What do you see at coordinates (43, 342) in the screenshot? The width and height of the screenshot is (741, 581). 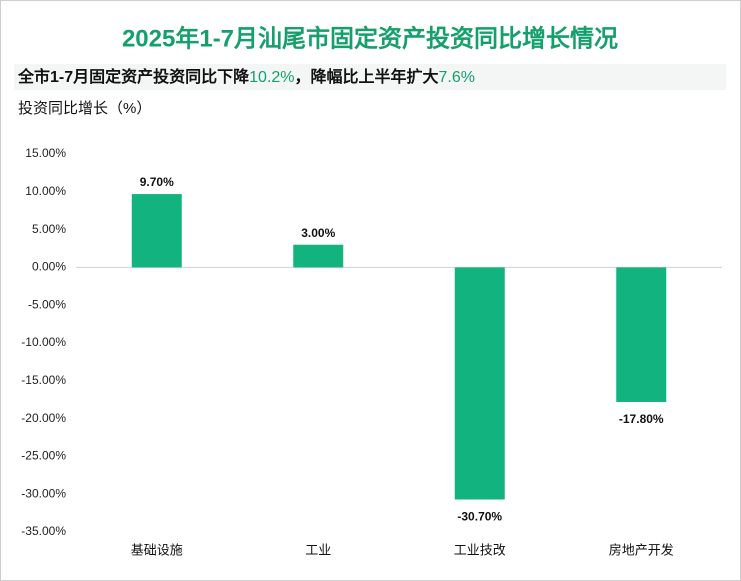 I see `y-tick-label: -10.00%` at bounding box center [43, 342].